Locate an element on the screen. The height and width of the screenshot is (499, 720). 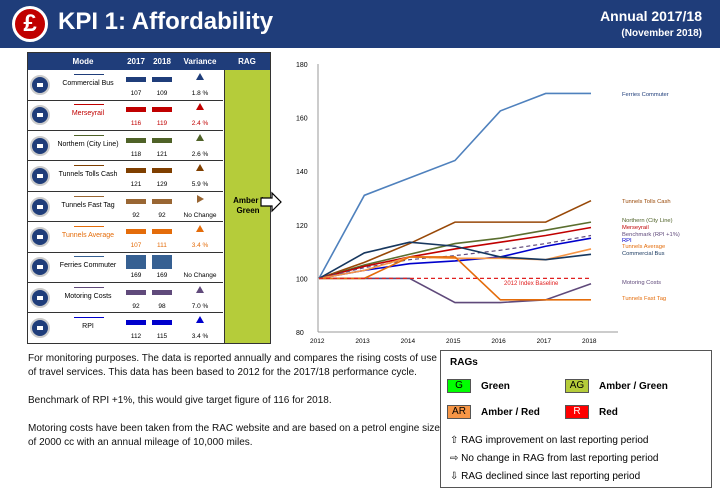
variance-value: 2.4 % is located at coordinates (200, 124).